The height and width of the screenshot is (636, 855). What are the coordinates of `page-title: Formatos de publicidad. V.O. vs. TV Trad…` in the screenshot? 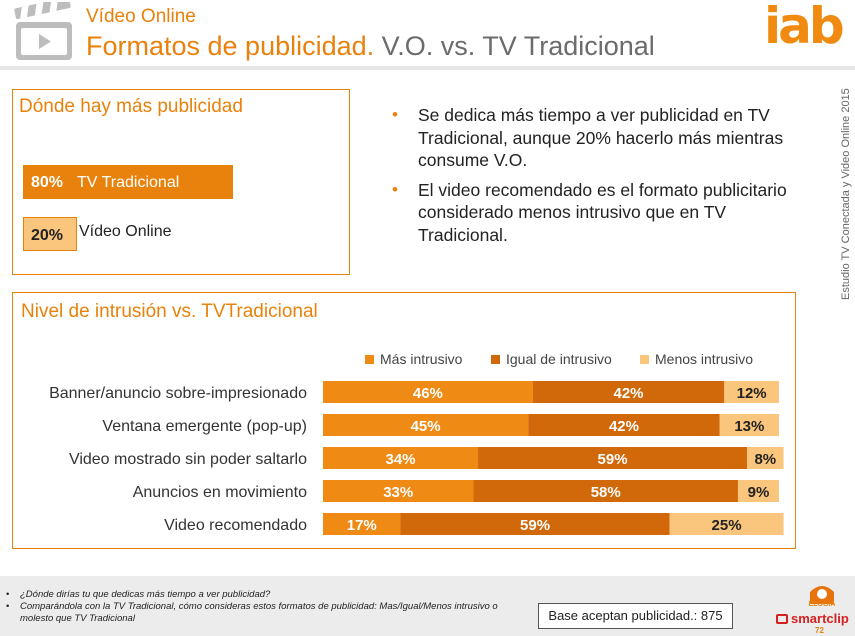 It's located at (370, 46).